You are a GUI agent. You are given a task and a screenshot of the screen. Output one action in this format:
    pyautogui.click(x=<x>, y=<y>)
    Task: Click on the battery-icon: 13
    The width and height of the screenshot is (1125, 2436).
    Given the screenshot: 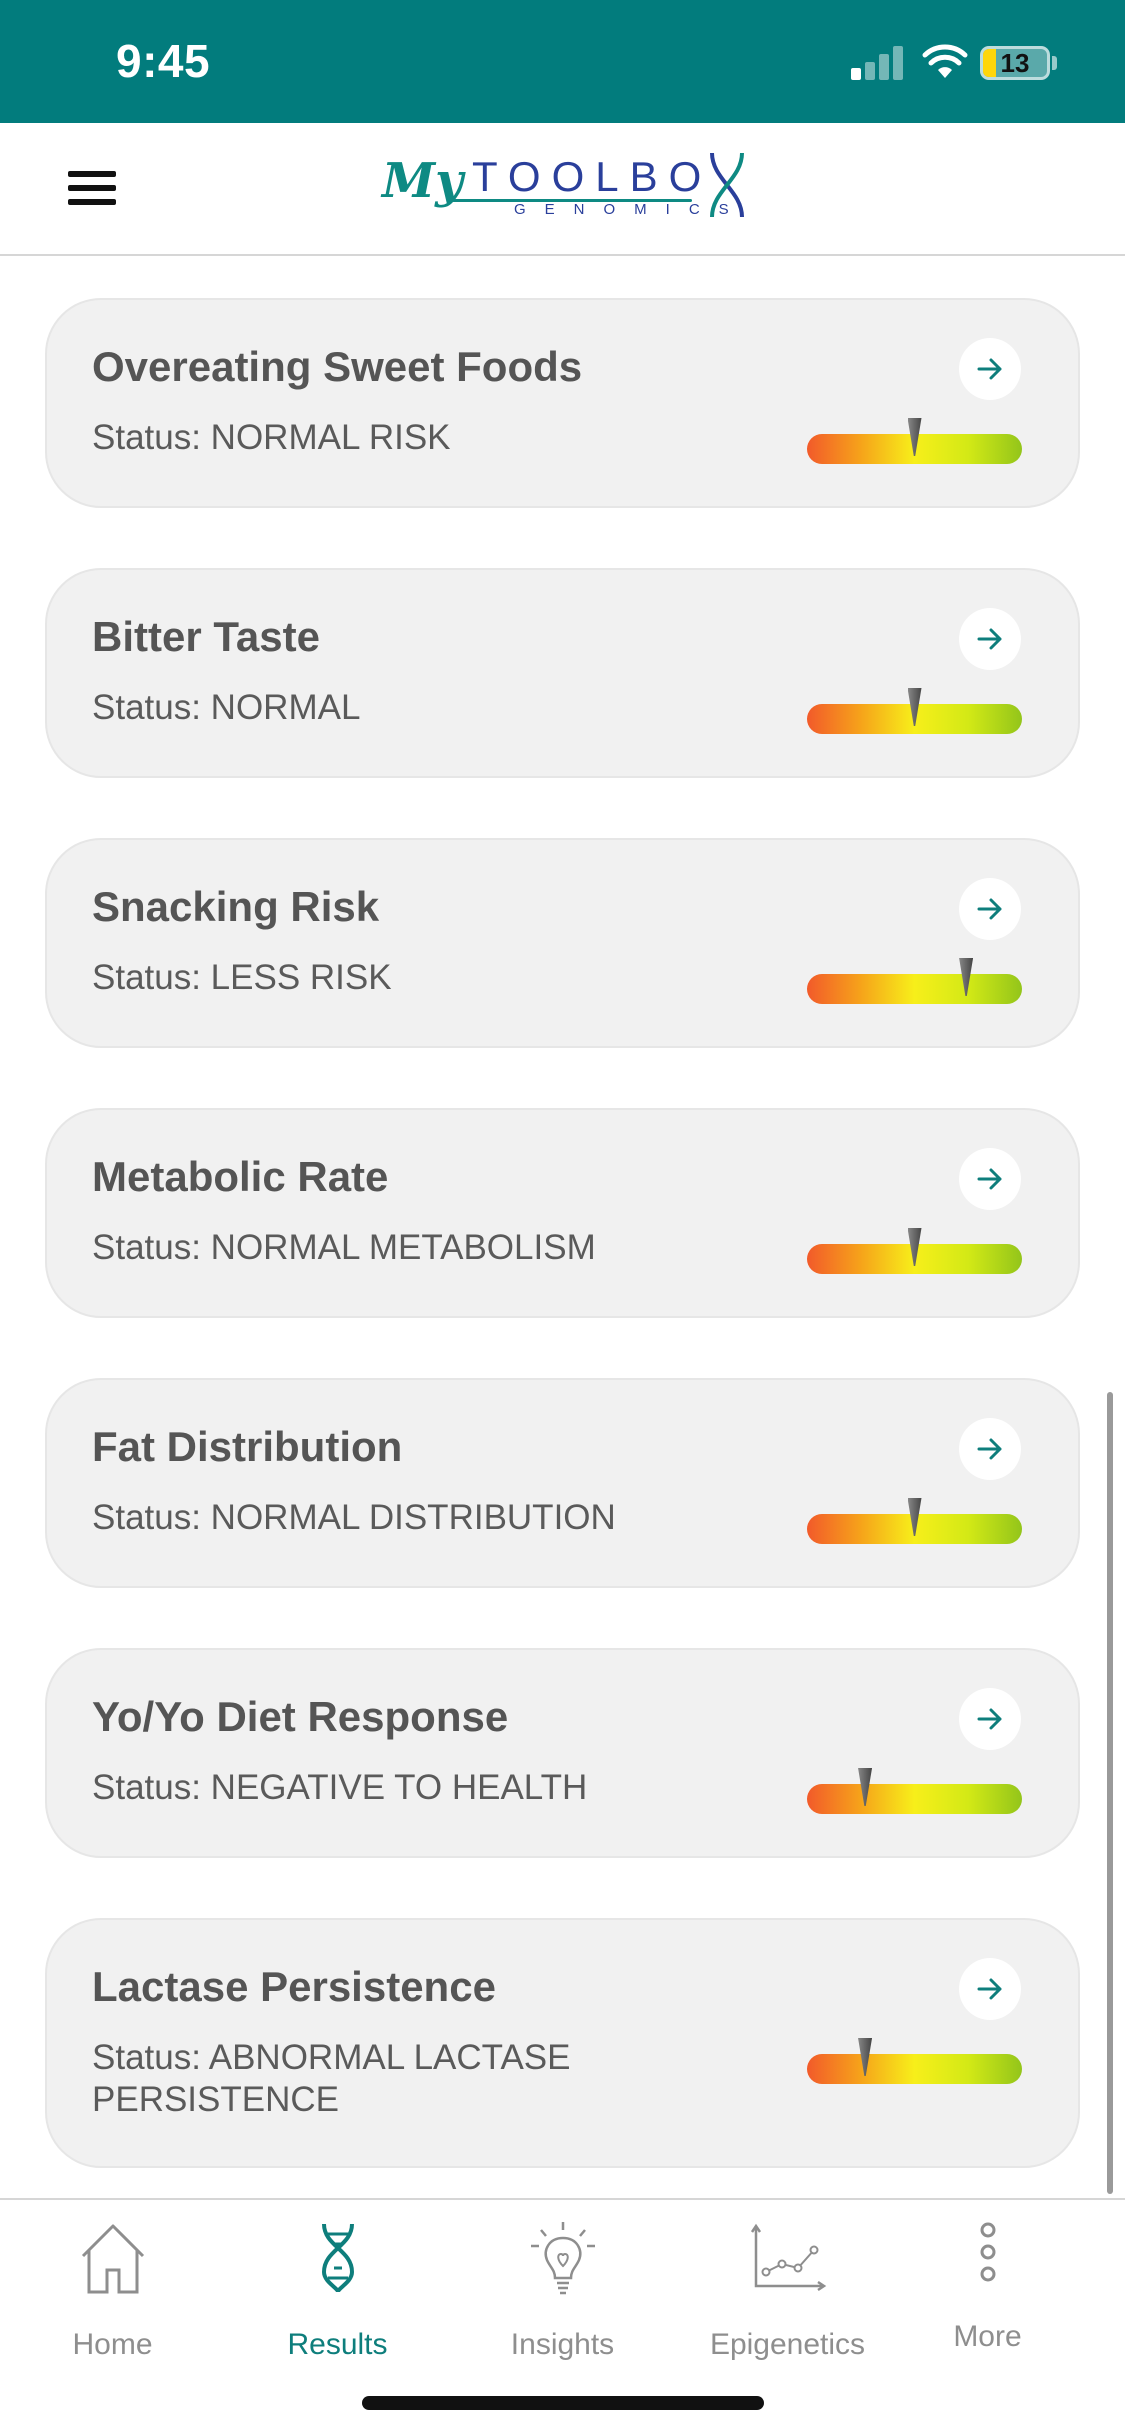 What is the action you would take?
    pyautogui.click(x=1015, y=63)
    